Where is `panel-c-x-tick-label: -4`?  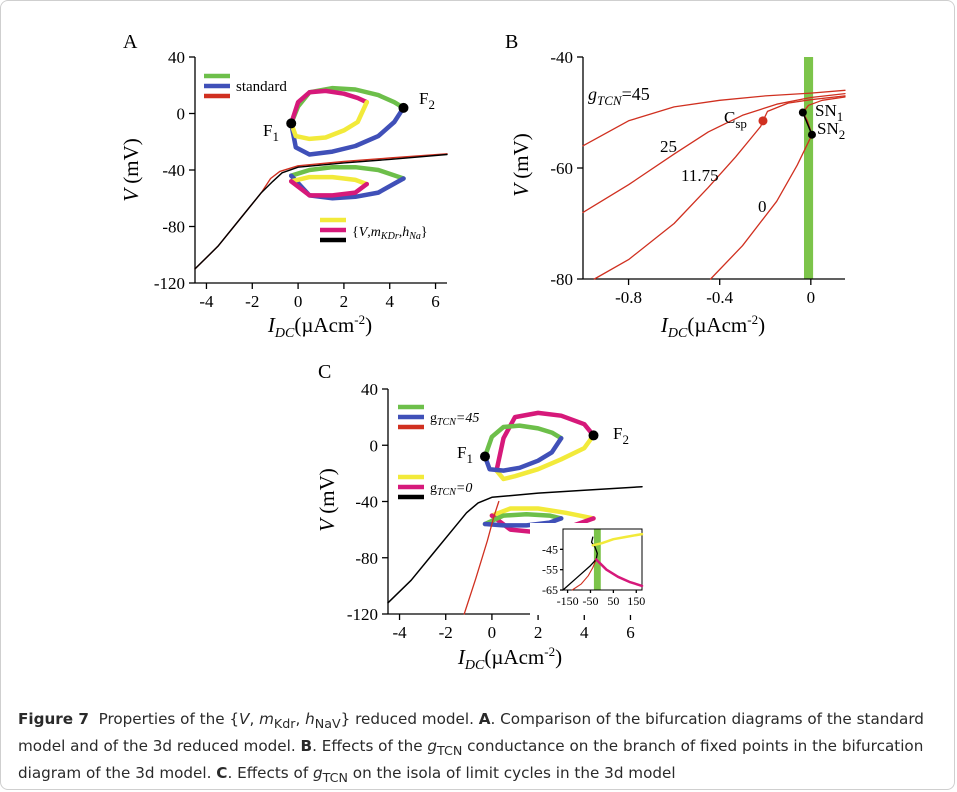
panel-c-x-tick-label: -4 is located at coordinates (399, 632).